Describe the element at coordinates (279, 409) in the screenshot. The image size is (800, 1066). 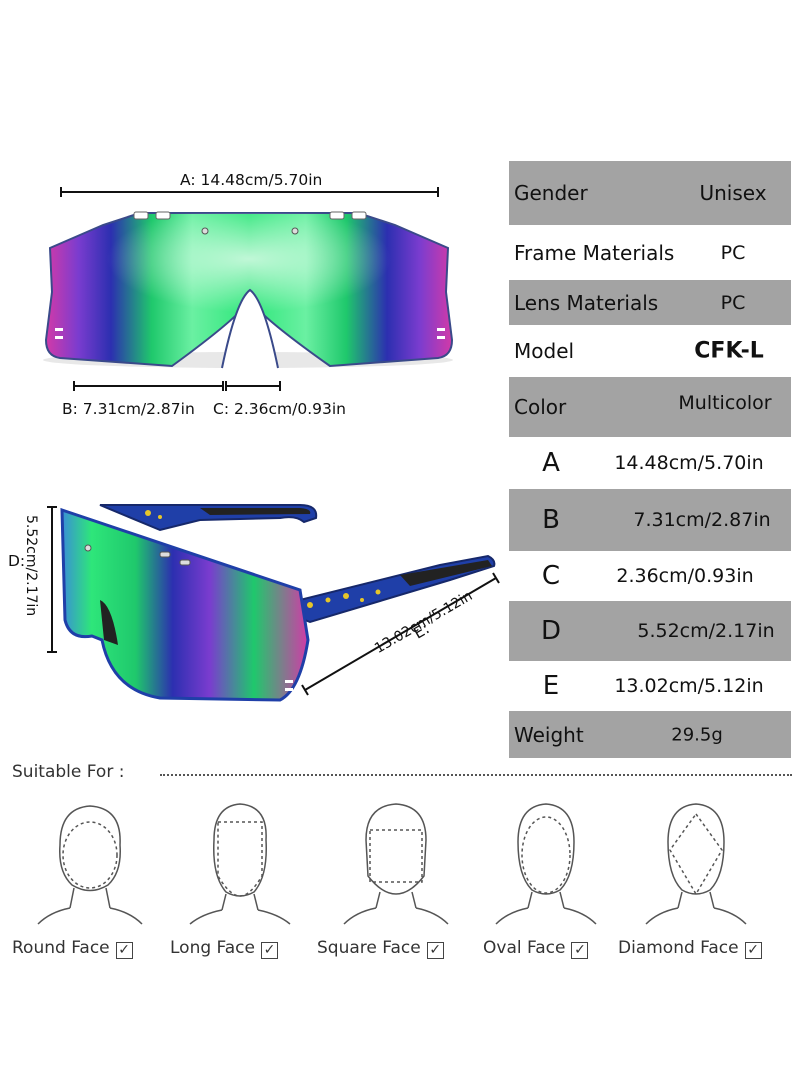
I see `dimension-c-label: C: 2.36cm/0.93in` at that location.